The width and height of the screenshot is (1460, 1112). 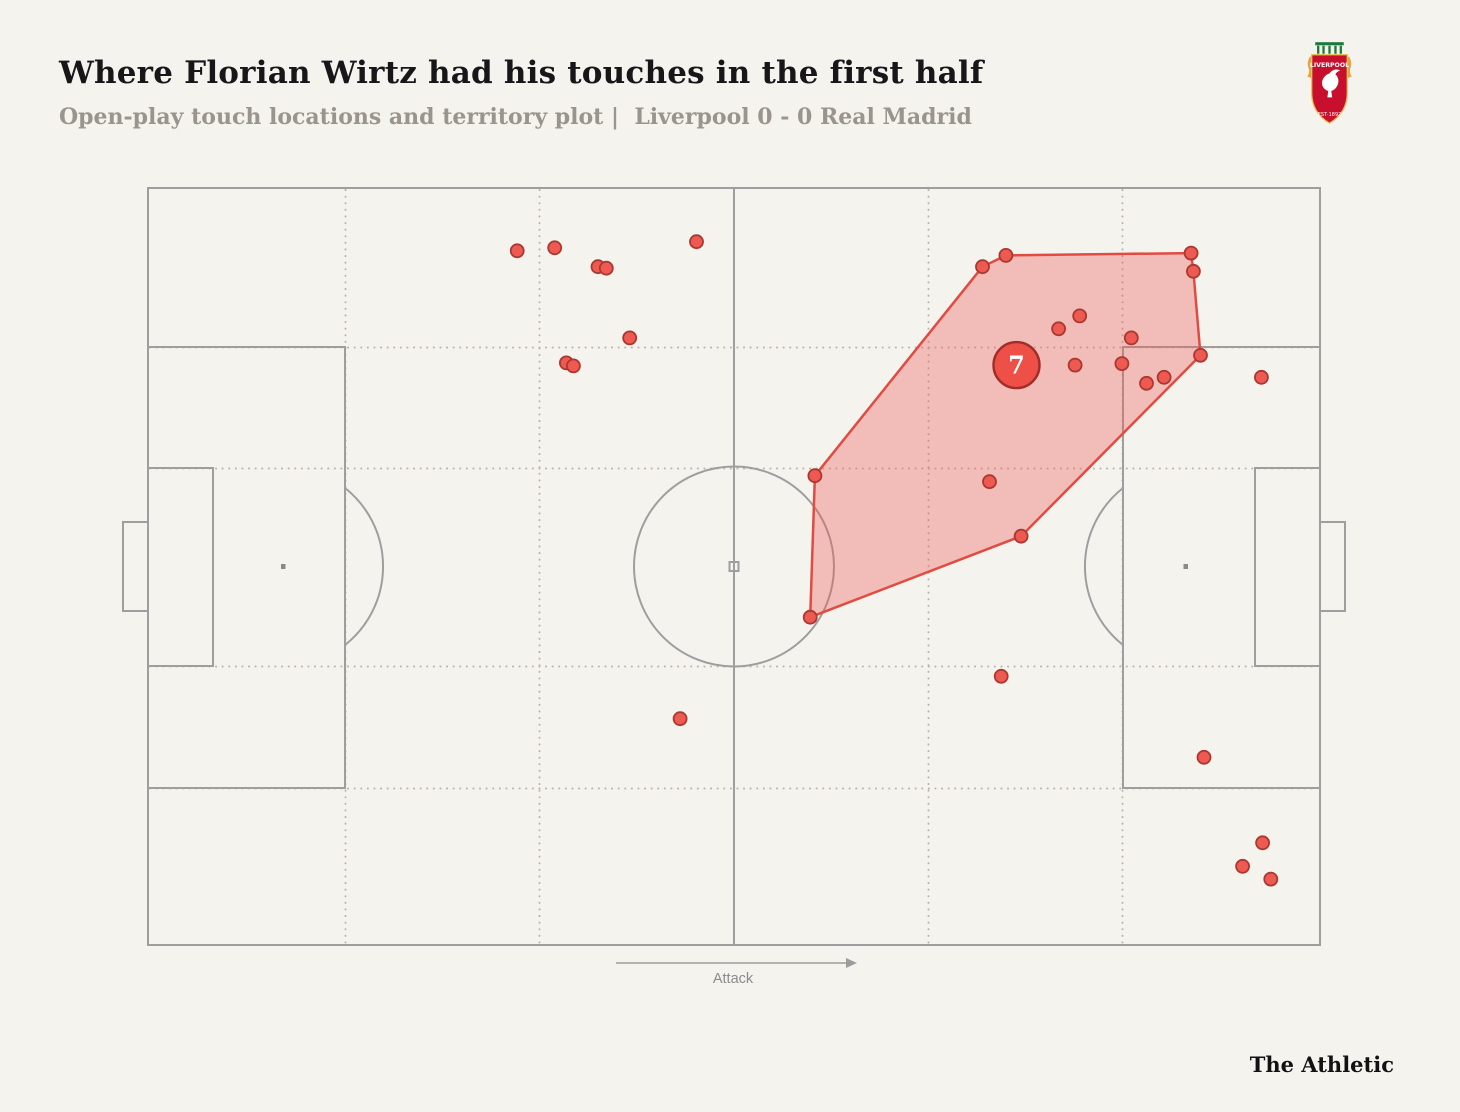 What do you see at coordinates (135, 566) in the screenshot?
I see `goal-left` at bounding box center [135, 566].